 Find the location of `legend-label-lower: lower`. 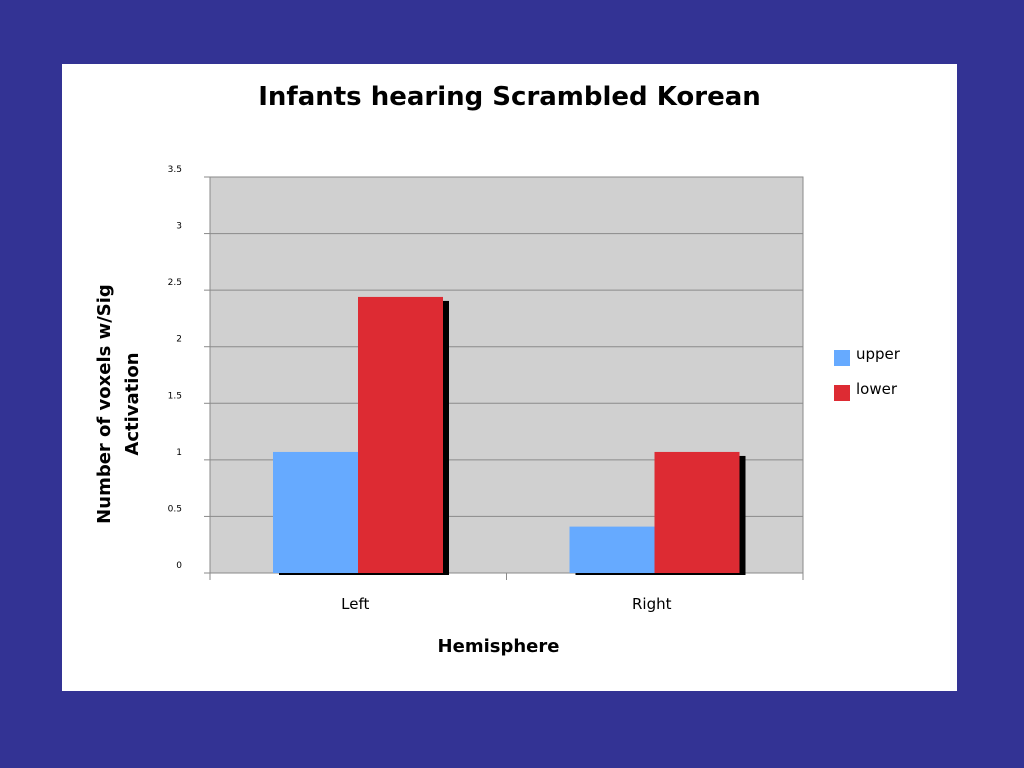

legend-label-lower: lower is located at coordinates (877, 389).